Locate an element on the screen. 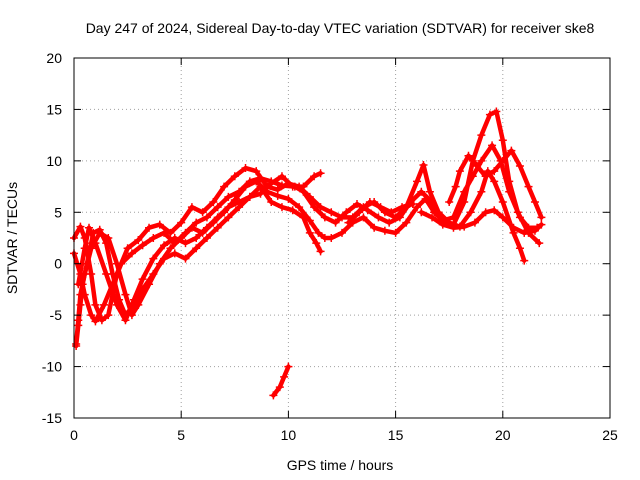  y-tick-labels: -15 -10 -5 0 5 10 15 20 is located at coordinates (52, 238).